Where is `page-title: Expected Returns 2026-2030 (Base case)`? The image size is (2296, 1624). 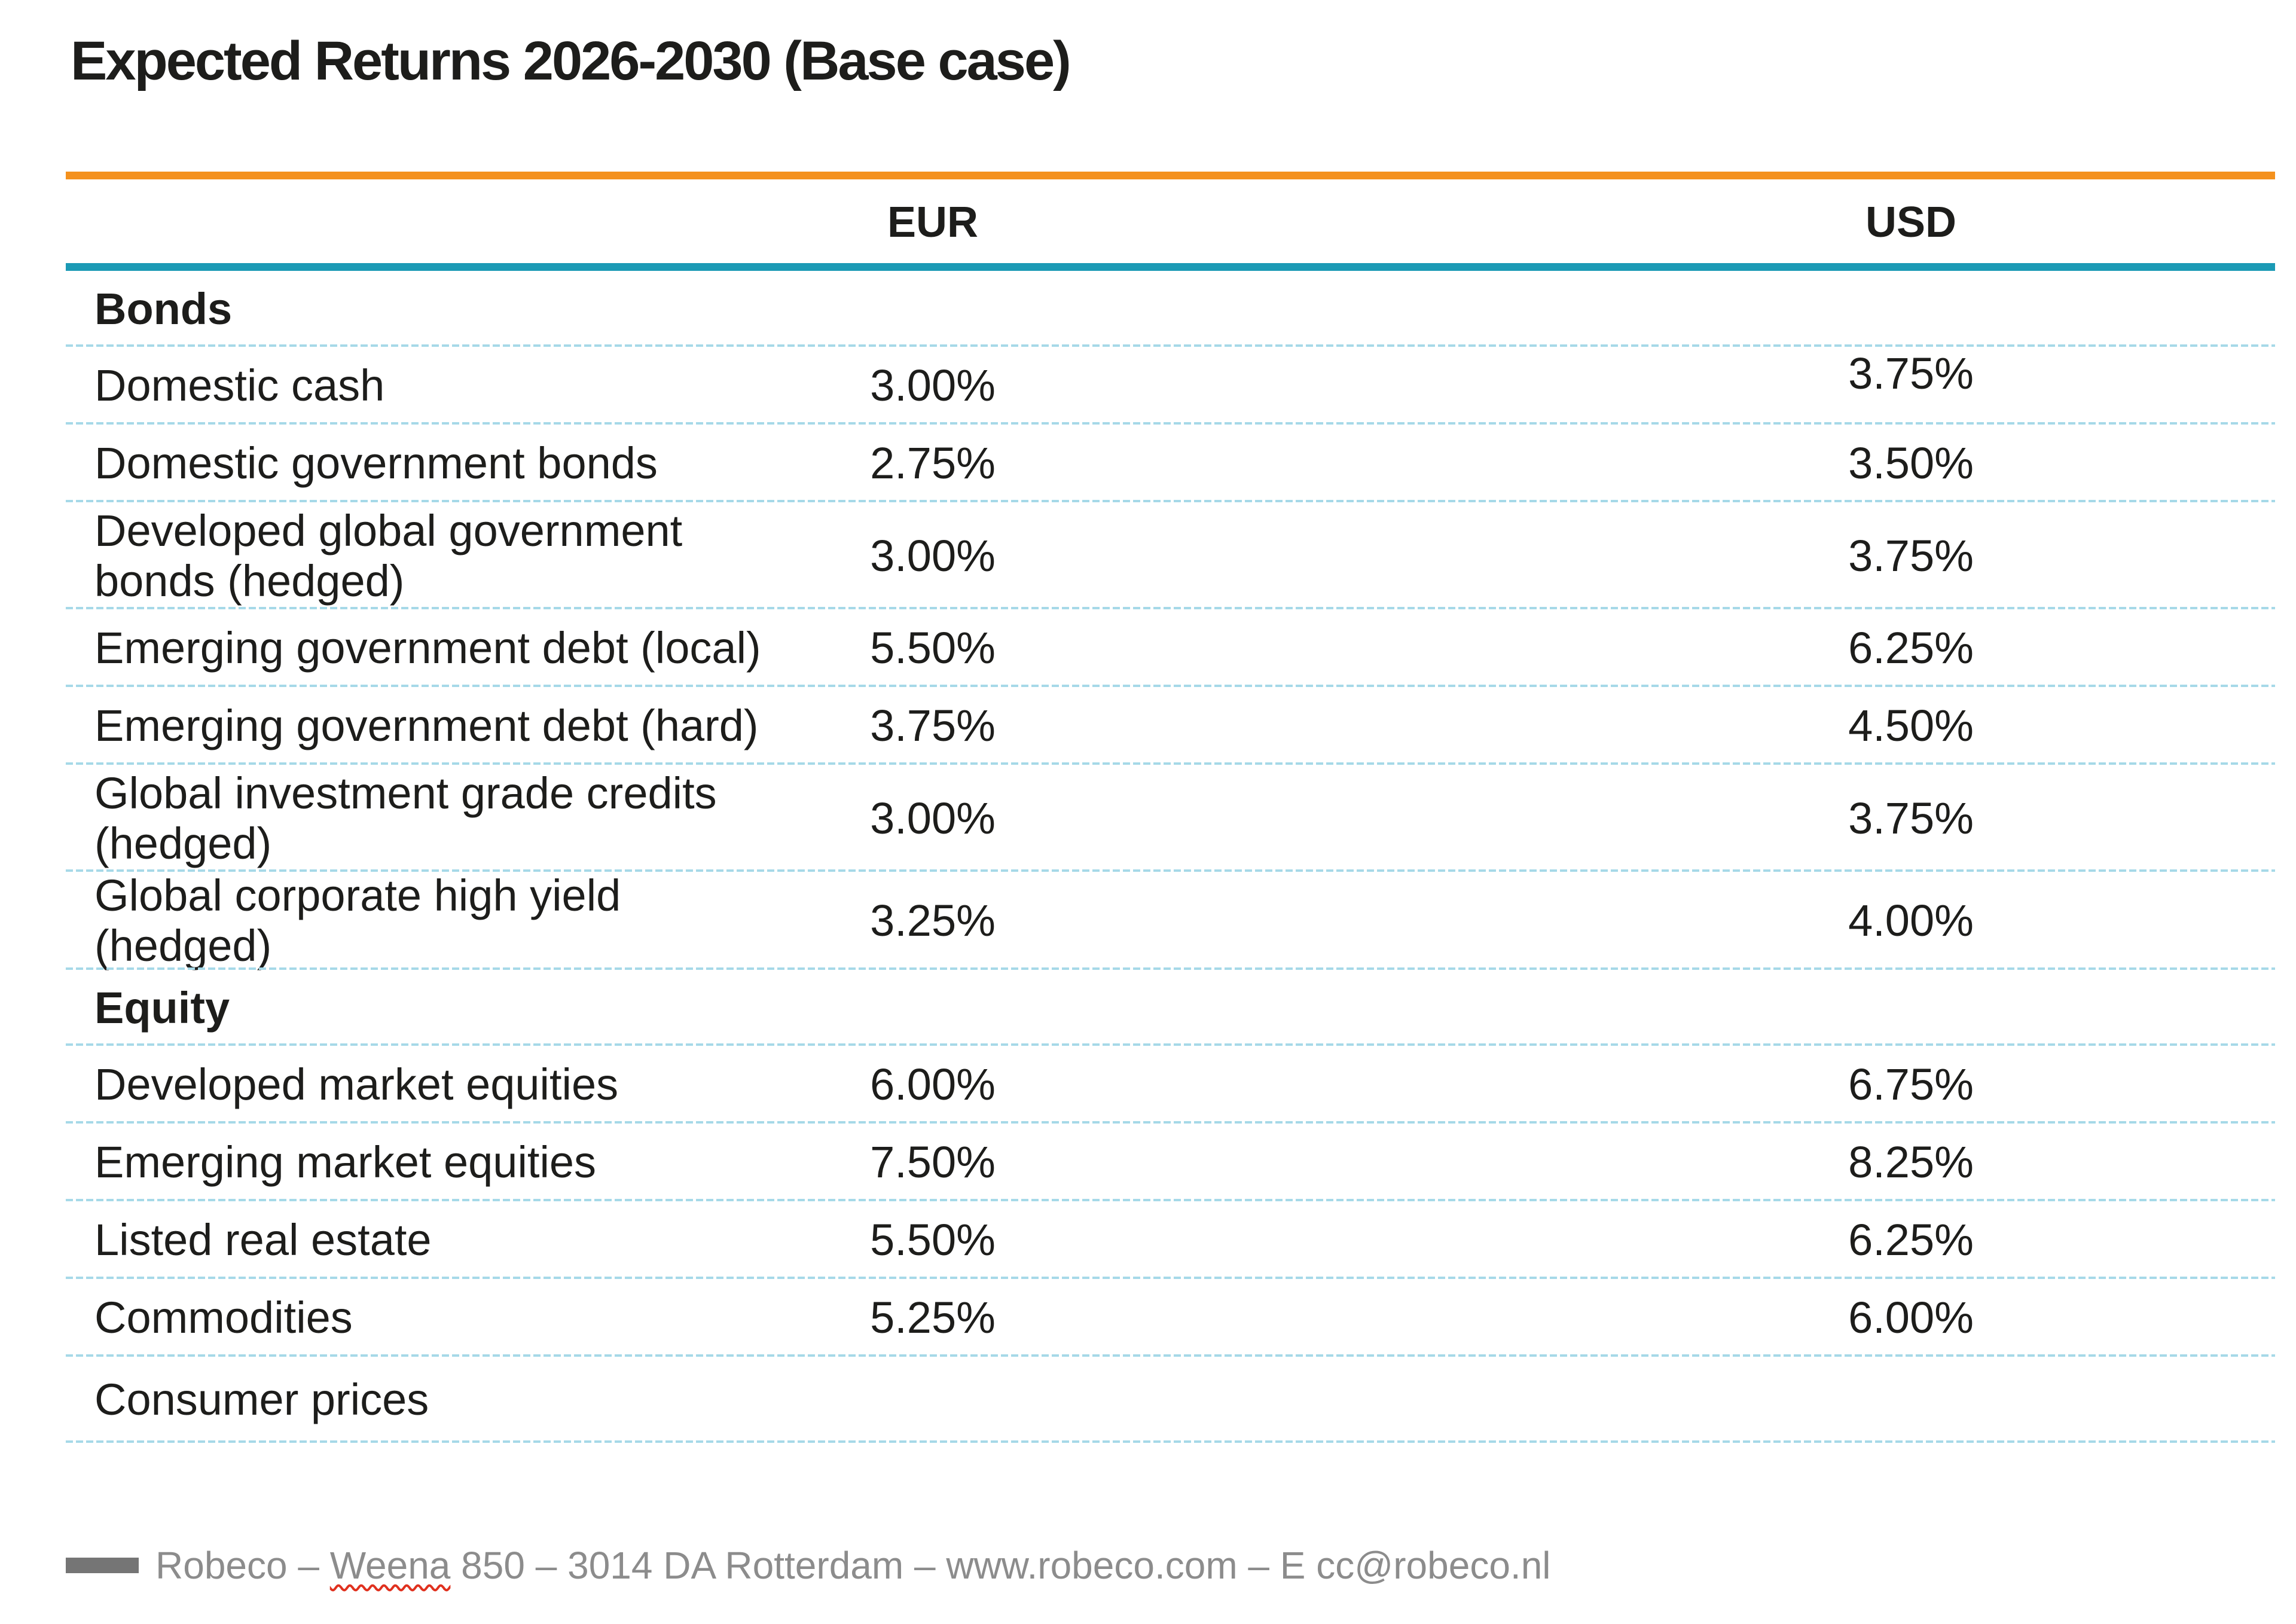
page-title: Expected Returns 2026-2030 (Base case) is located at coordinates (571, 60).